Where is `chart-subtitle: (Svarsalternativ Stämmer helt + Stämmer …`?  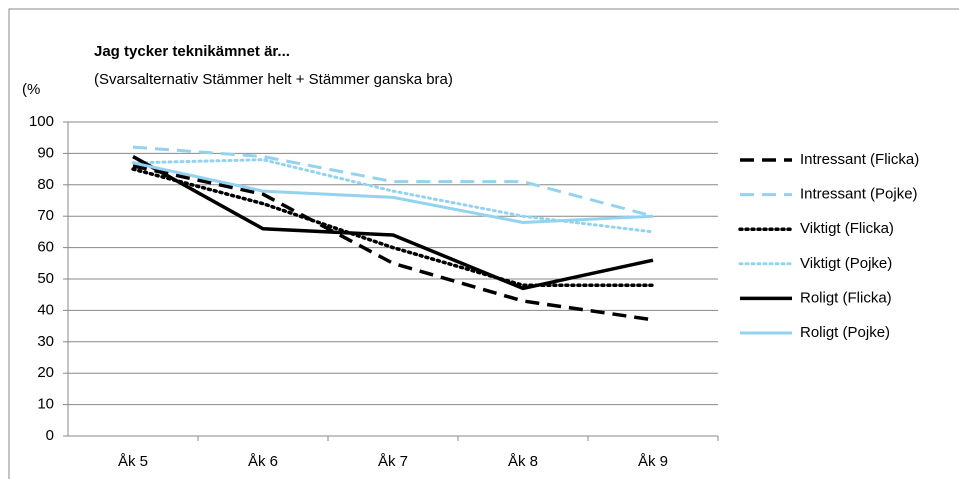 chart-subtitle: (Svarsalternativ Stämmer helt + Stämmer … is located at coordinates (273, 79).